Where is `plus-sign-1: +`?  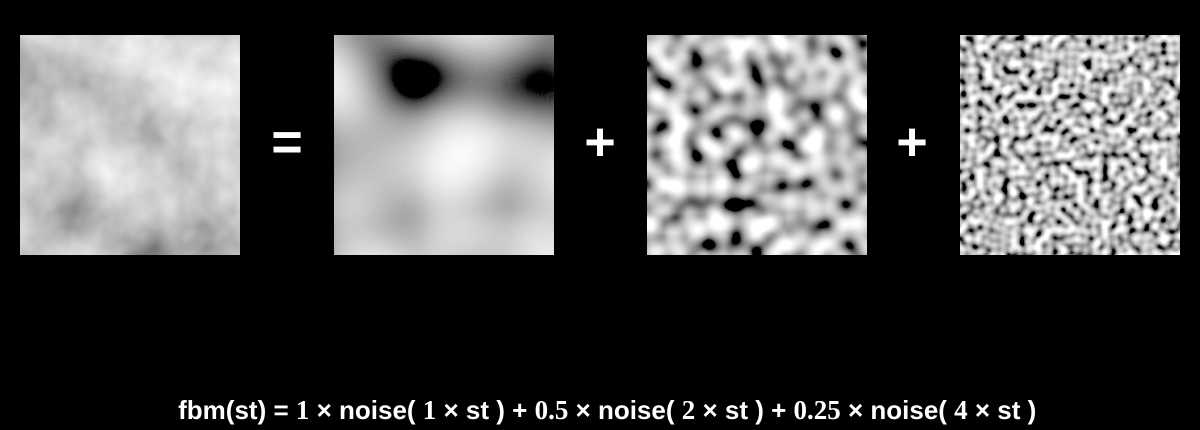
plus-sign-1: + is located at coordinates (600, 142).